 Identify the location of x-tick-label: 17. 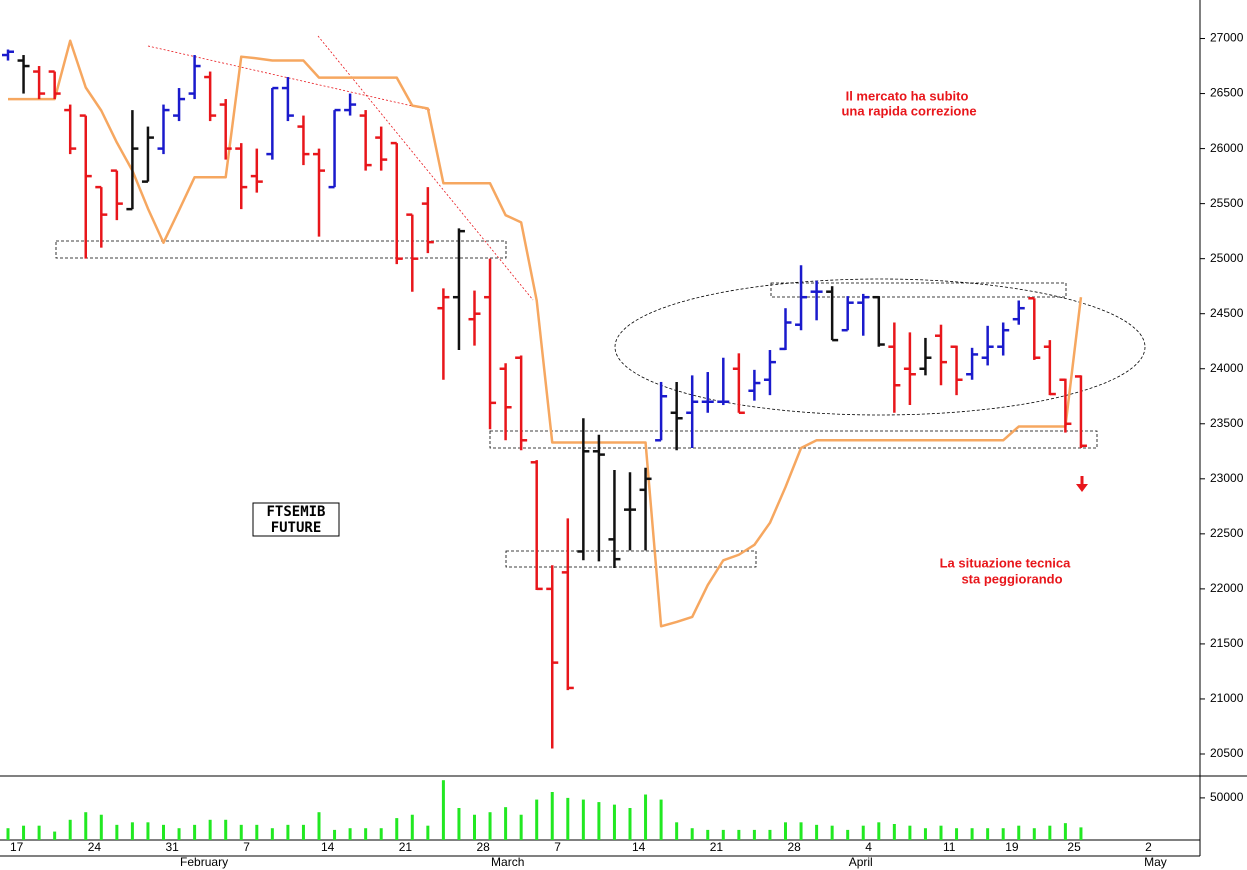
(17, 847).